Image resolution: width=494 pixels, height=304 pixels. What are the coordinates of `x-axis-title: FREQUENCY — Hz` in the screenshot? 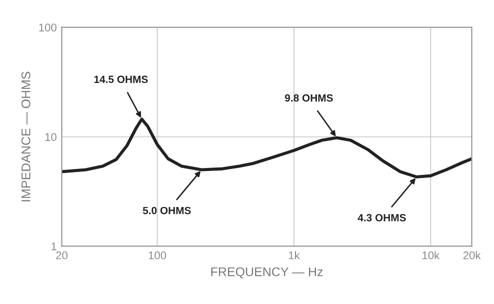 It's located at (267, 272).